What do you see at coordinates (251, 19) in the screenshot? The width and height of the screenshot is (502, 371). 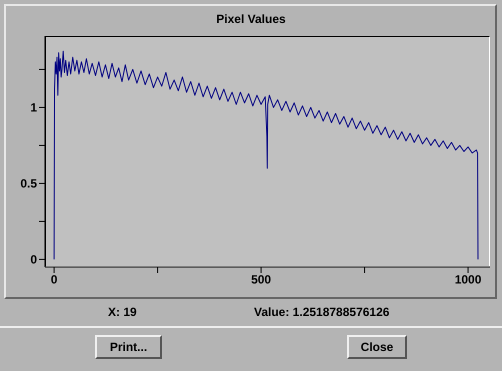 I see `chart-title: Pixel Values` at bounding box center [251, 19].